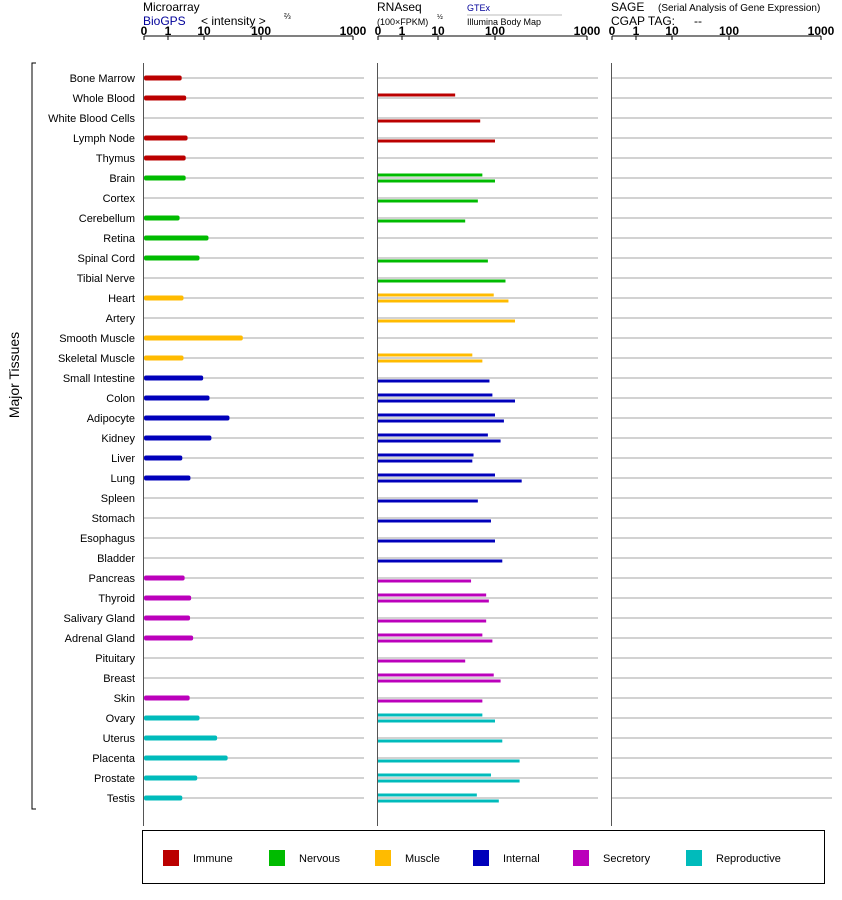 The image size is (842, 900). I want to click on tissue-label: Colon, so click(120, 399).